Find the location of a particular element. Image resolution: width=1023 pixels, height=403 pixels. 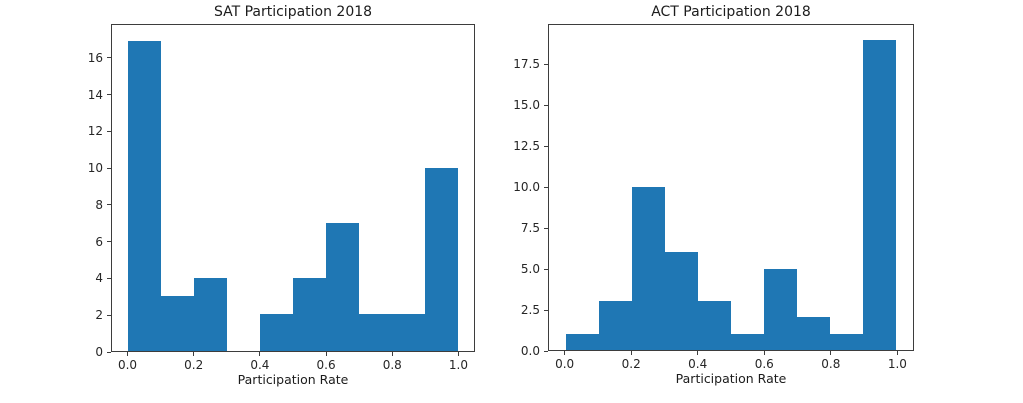

y-tick-label: 14 is located at coordinates (95, 94).